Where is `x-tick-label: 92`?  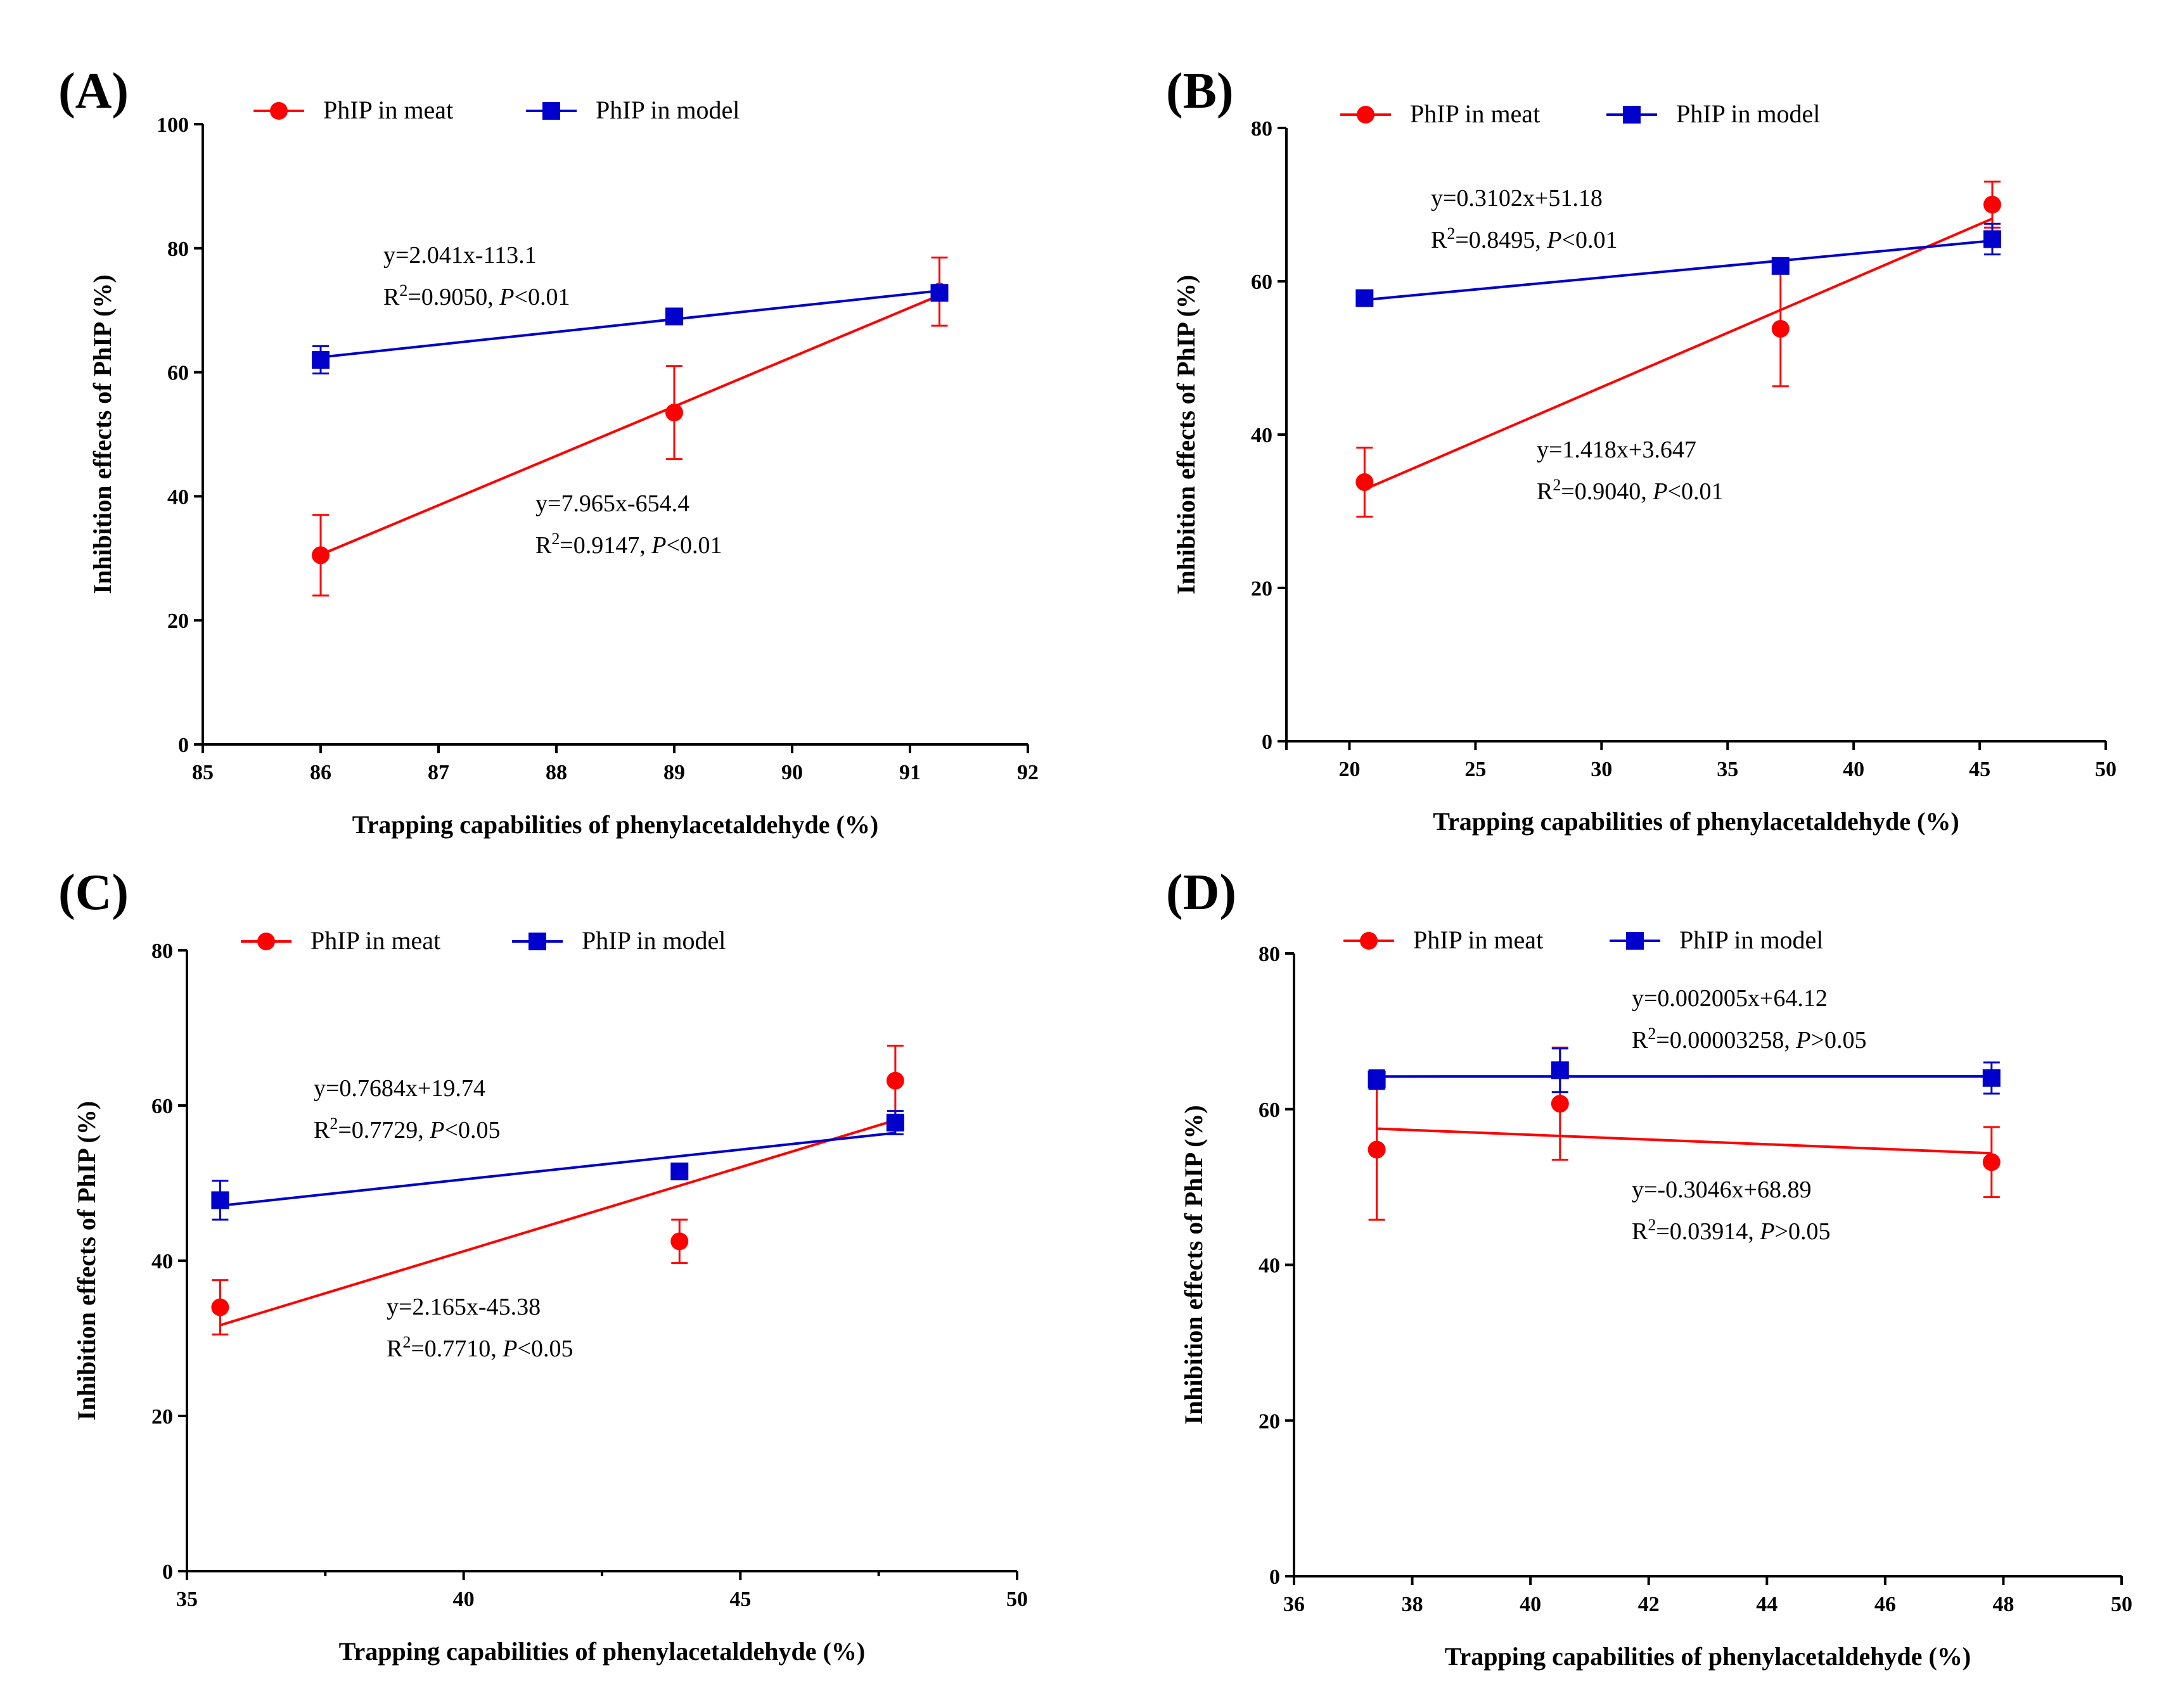 x-tick-label: 92 is located at coordinates (1028, 772).